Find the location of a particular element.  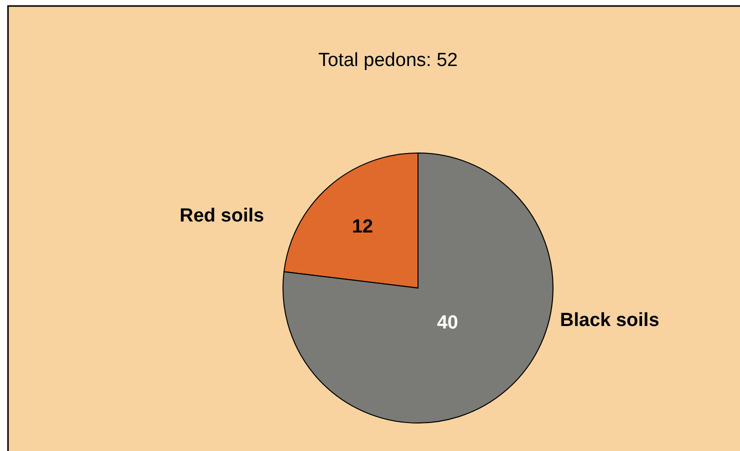

slice-label: Red soils is located at coordinates (222, 215).